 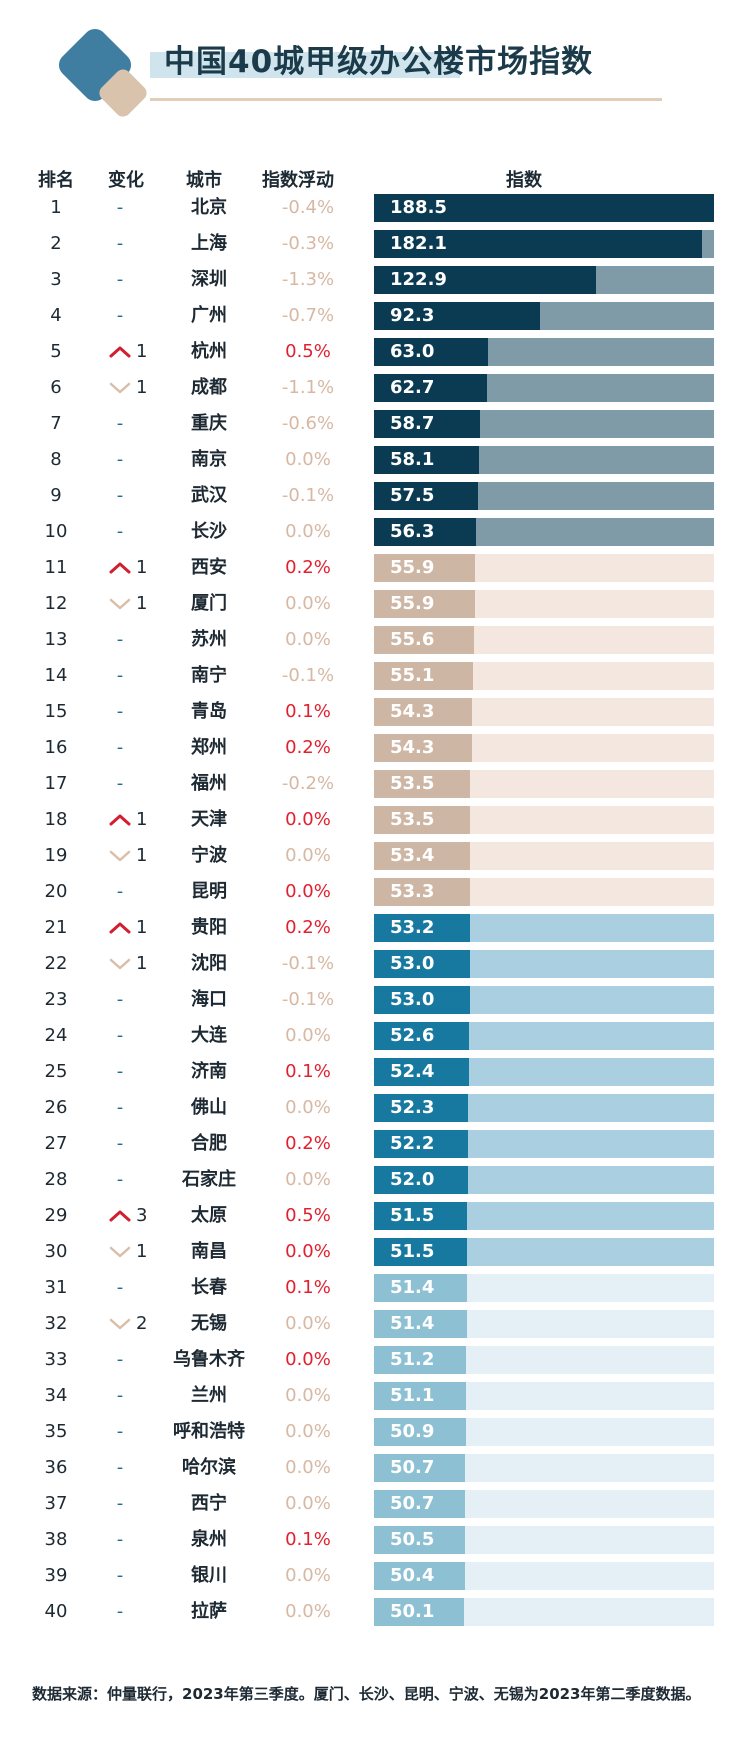 What do you see at coordinates (56, 279) in the screenshot?
I see `rank-number: 3` at bounding box center [56, 279].